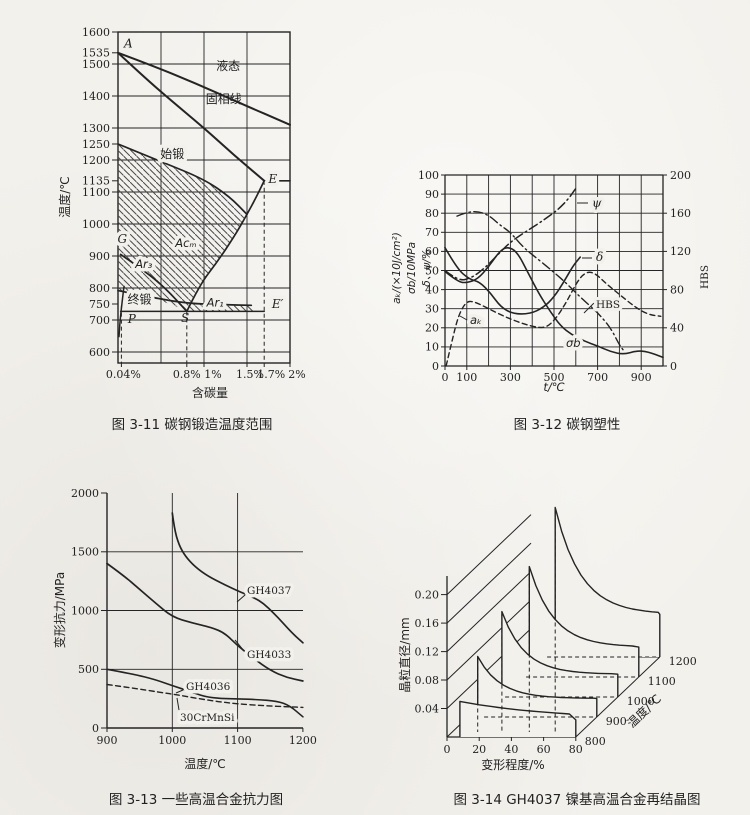 The width and height of the screenshot is (750, 815). Describe the element at coordinates (59, 610) in the screenshot. I see `fig3-y-axis-title: 变形抗力/MPa` at that location.